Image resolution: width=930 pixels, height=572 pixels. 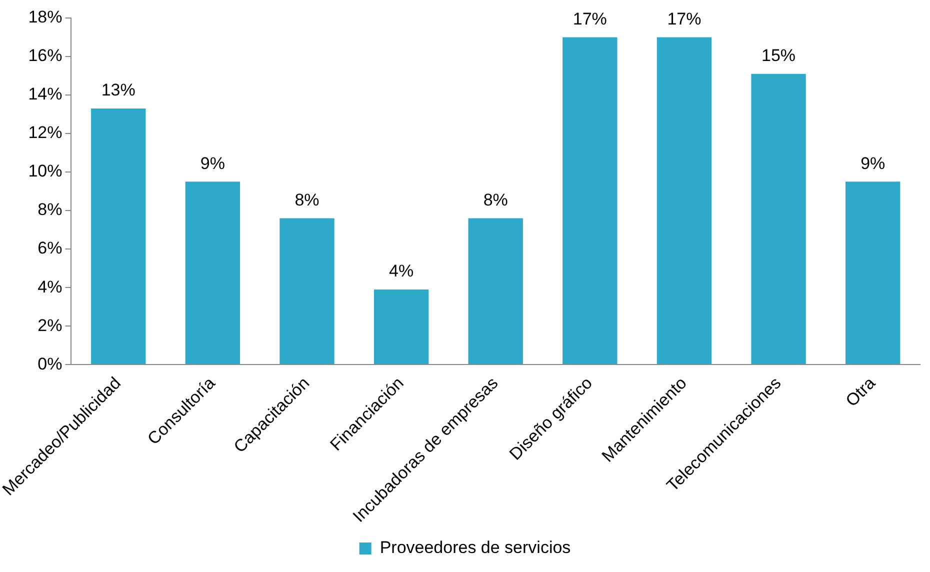 I want to click on x-tick-label: Otra, so click(x=861, y=391).